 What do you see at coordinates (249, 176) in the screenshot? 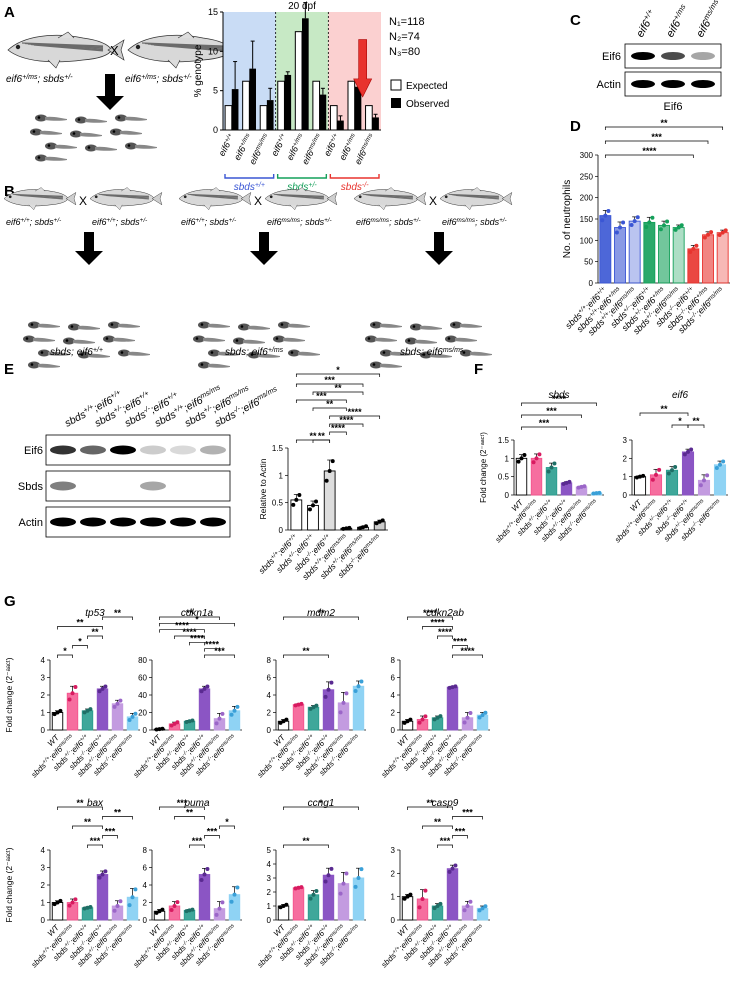
I see `group-bracket` at bounding box center [249, 176].